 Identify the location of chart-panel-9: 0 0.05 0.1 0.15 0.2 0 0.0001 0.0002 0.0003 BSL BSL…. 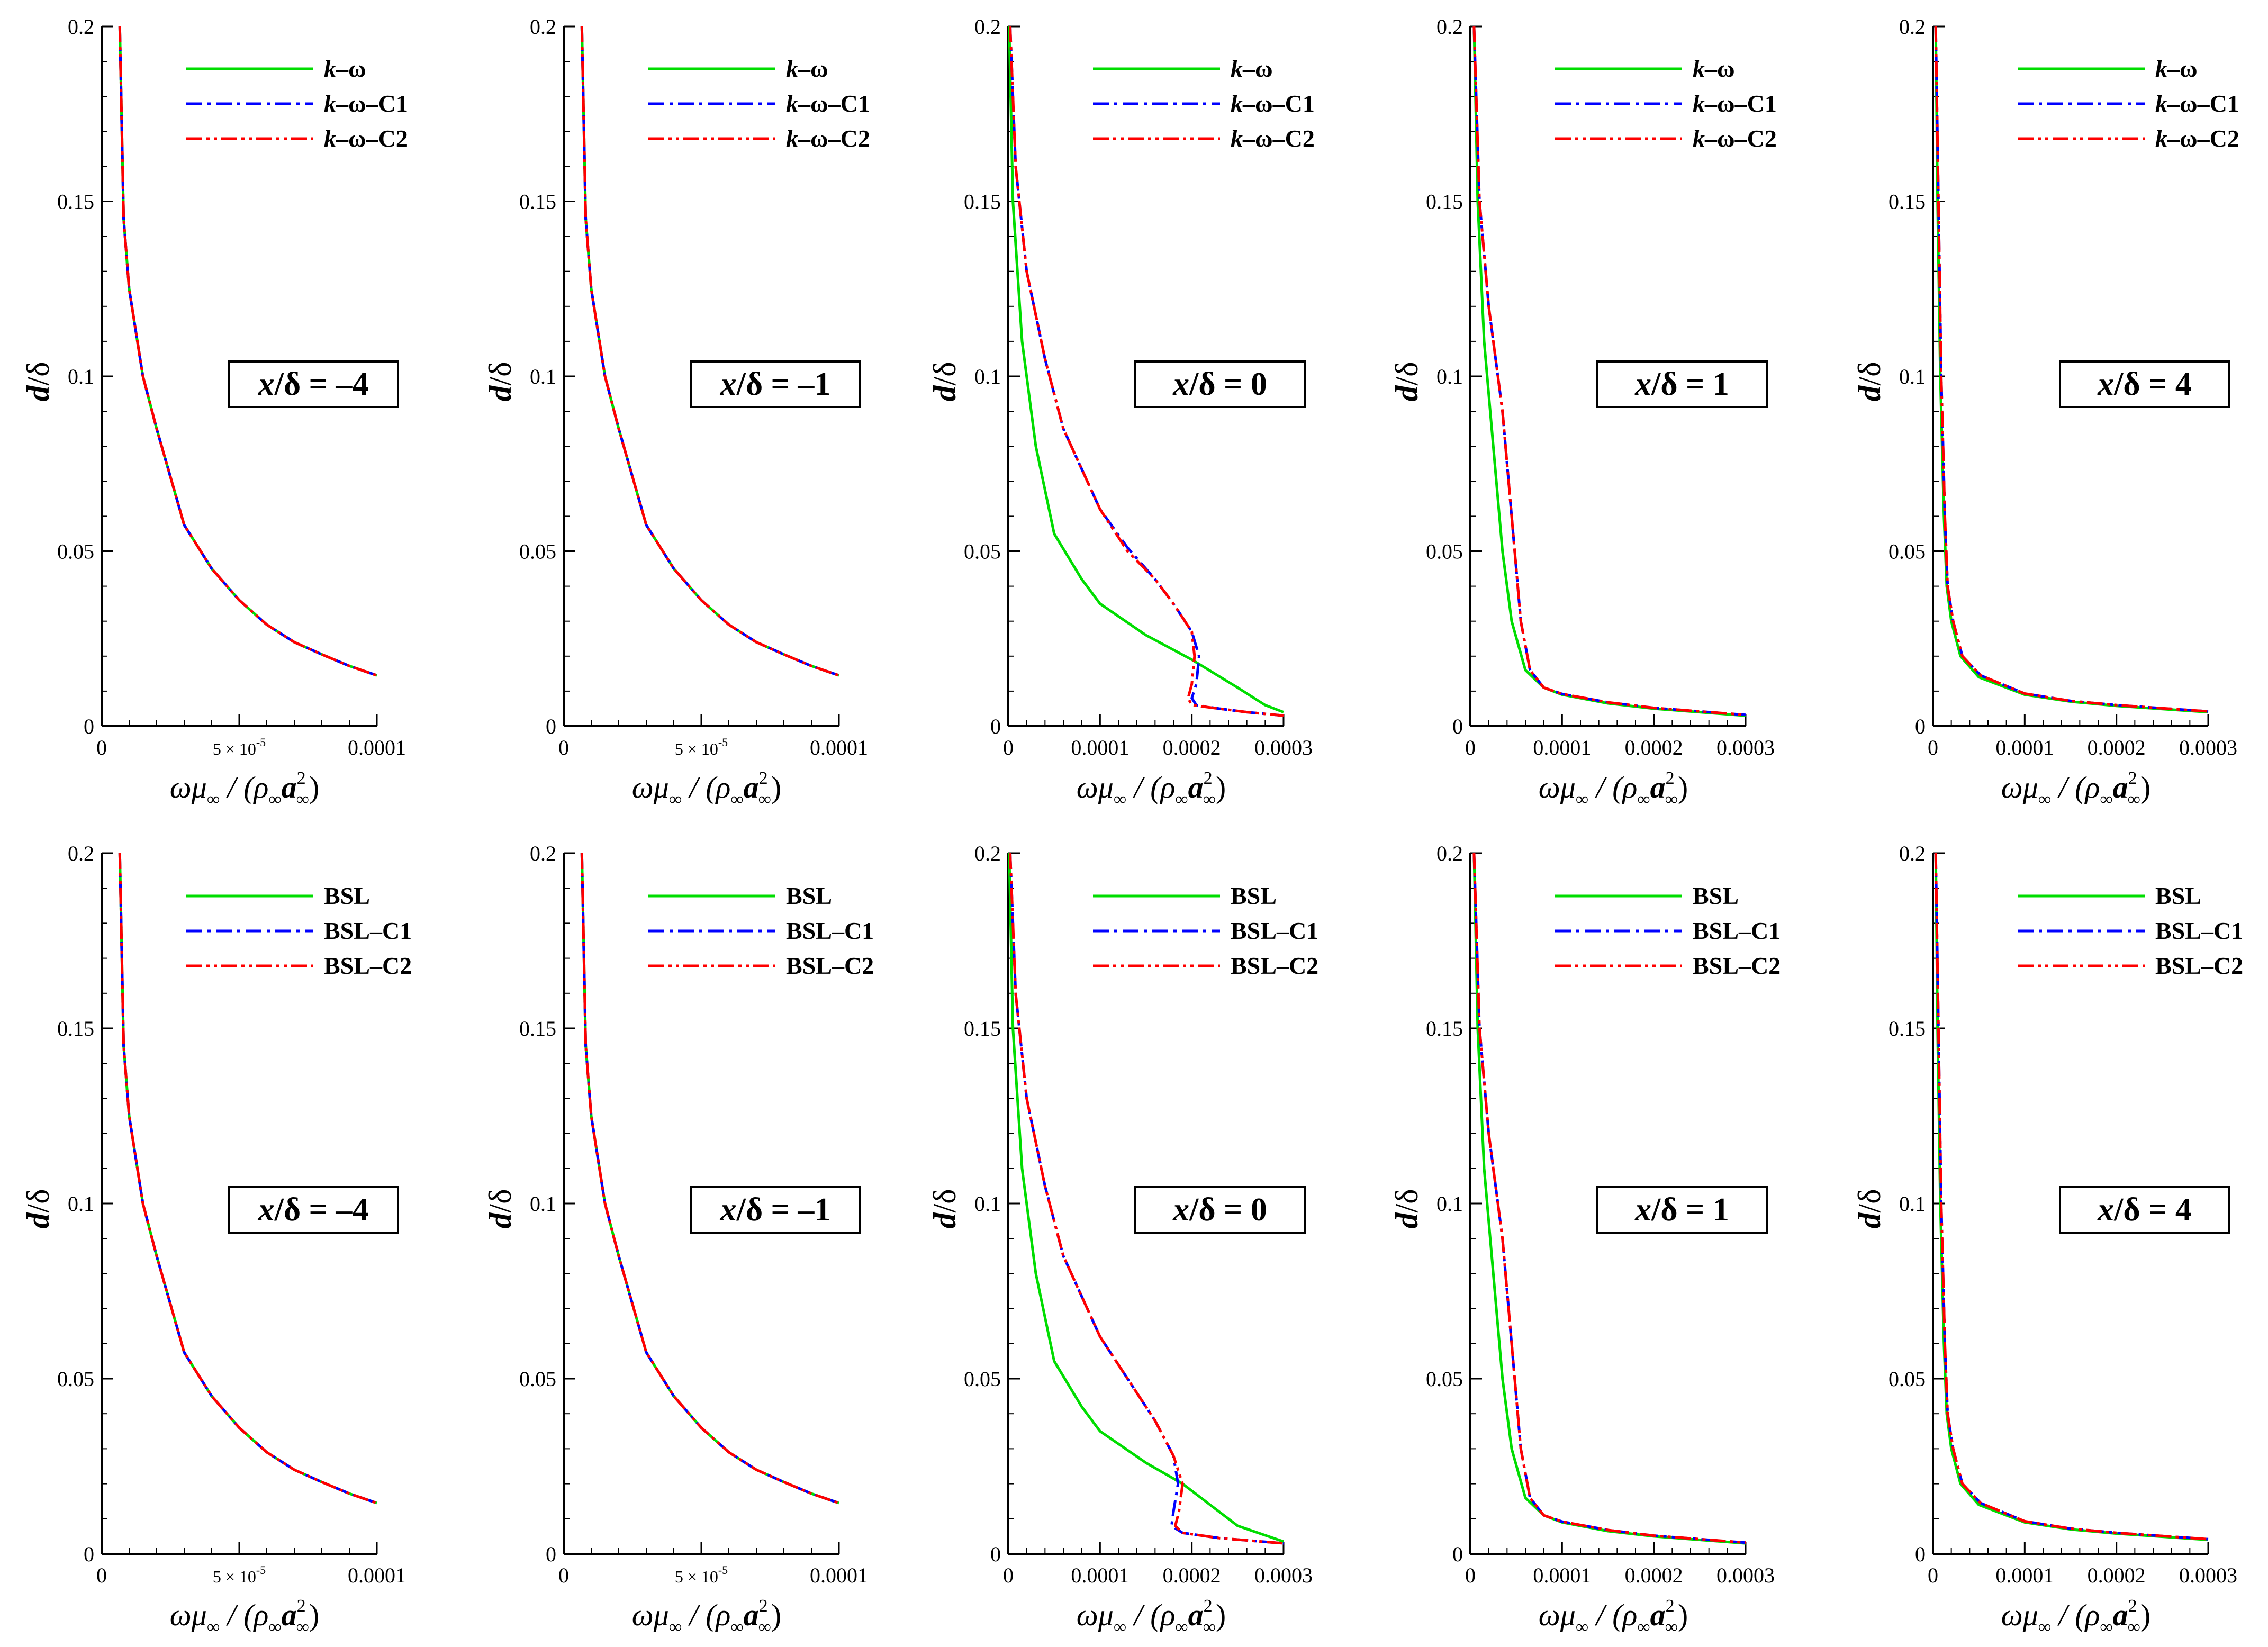
(1585, 1239).